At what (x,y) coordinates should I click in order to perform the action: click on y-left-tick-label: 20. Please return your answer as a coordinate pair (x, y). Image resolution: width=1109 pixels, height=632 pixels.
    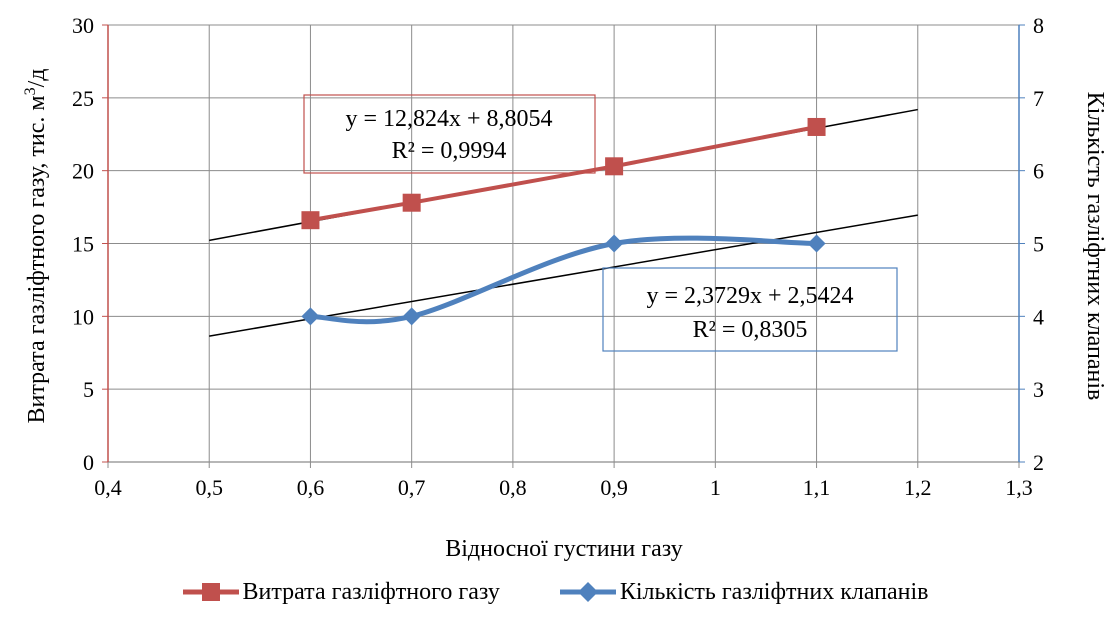
    Looking at the image, I should click on (83, 171).